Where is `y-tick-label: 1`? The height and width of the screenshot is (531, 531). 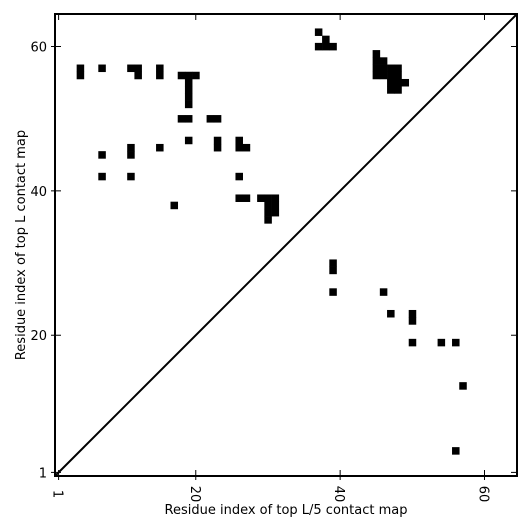 y-tick-label: 1 is located at coordinates (43, 473).